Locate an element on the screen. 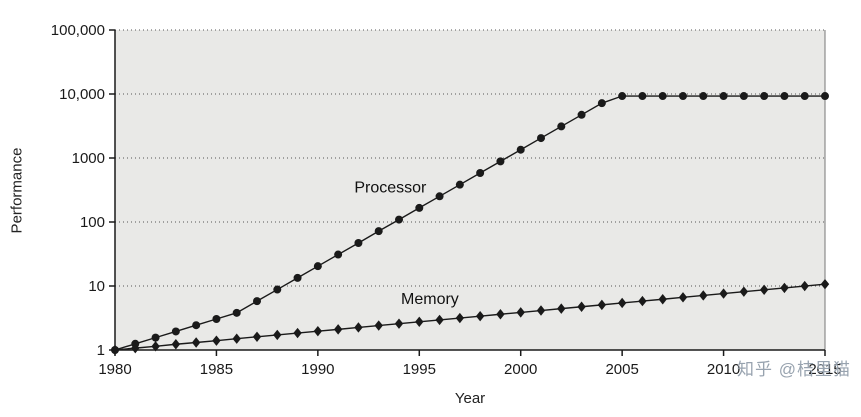 Image resolution: width=861 pixels, height=417 pixels. y-axis-title: Performance is located at coordinates (17, 190).